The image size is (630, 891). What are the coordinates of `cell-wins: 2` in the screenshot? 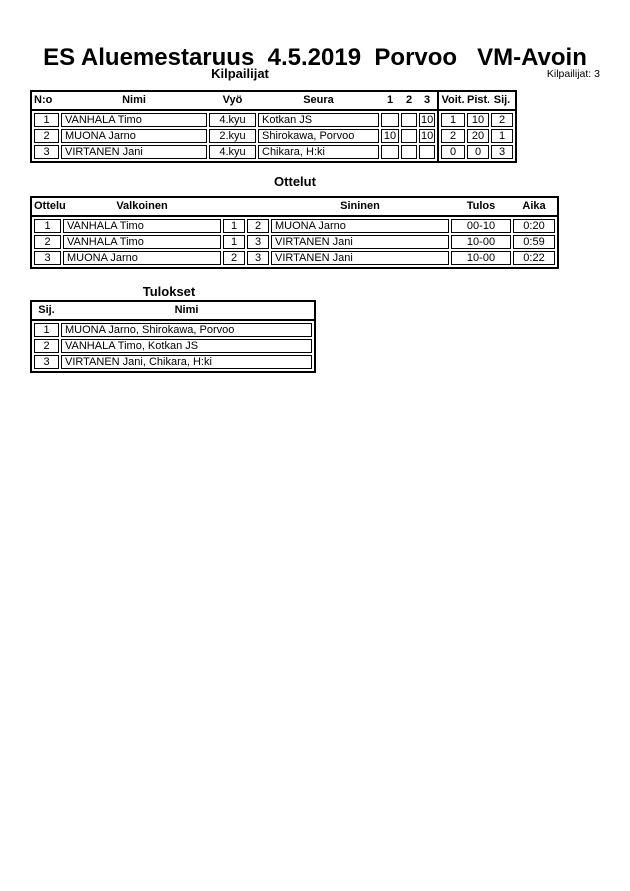 It's located at (453, 136).